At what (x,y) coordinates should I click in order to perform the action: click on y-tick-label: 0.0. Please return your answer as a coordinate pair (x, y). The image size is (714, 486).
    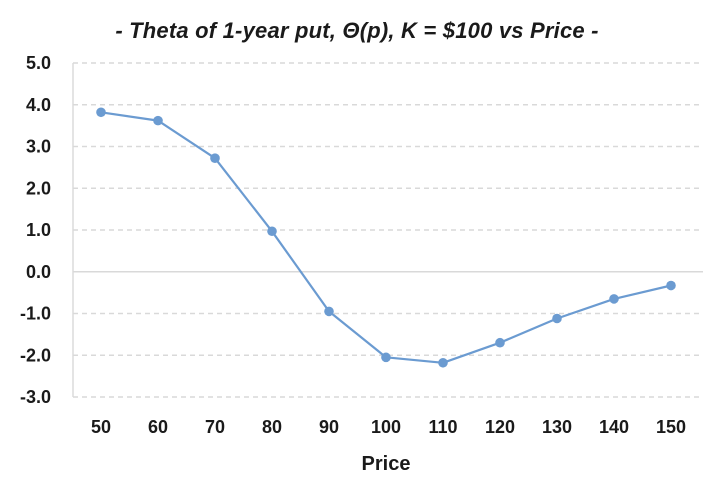
    Looking at the image, I should click on (38, 272).